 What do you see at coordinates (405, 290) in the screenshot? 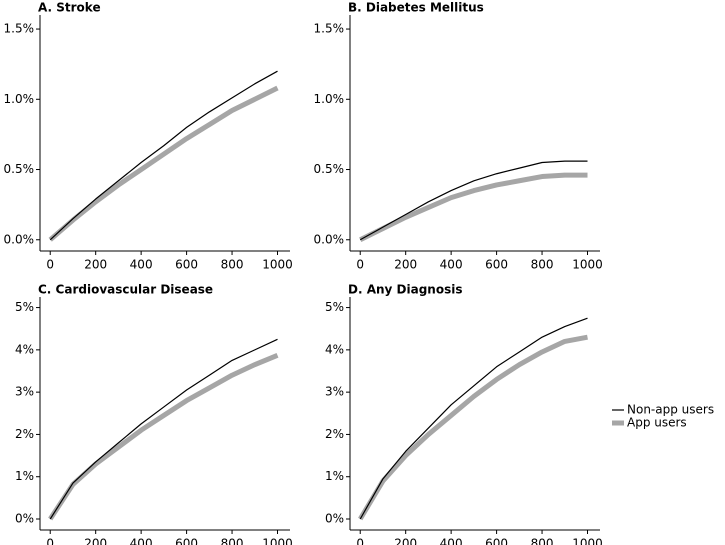
I see `panel-title: D. Any Diagnosis` at bounding box center [405, 290].